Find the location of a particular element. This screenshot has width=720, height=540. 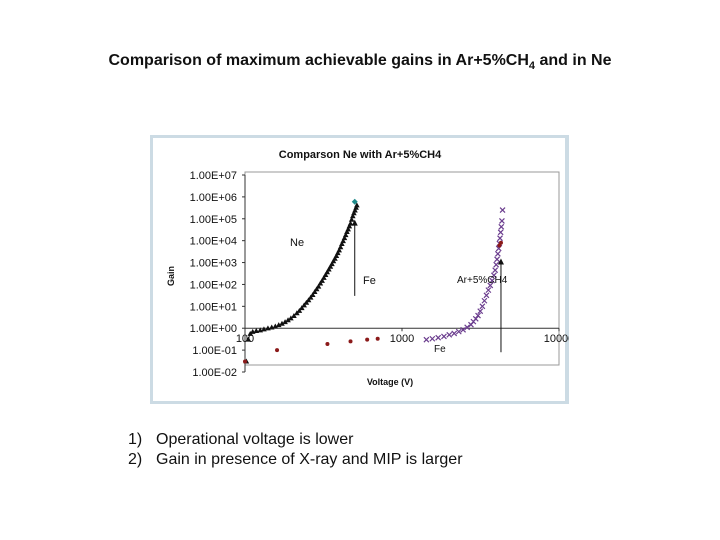

x-tick-label: 100 is located at coordinates (245, 339).